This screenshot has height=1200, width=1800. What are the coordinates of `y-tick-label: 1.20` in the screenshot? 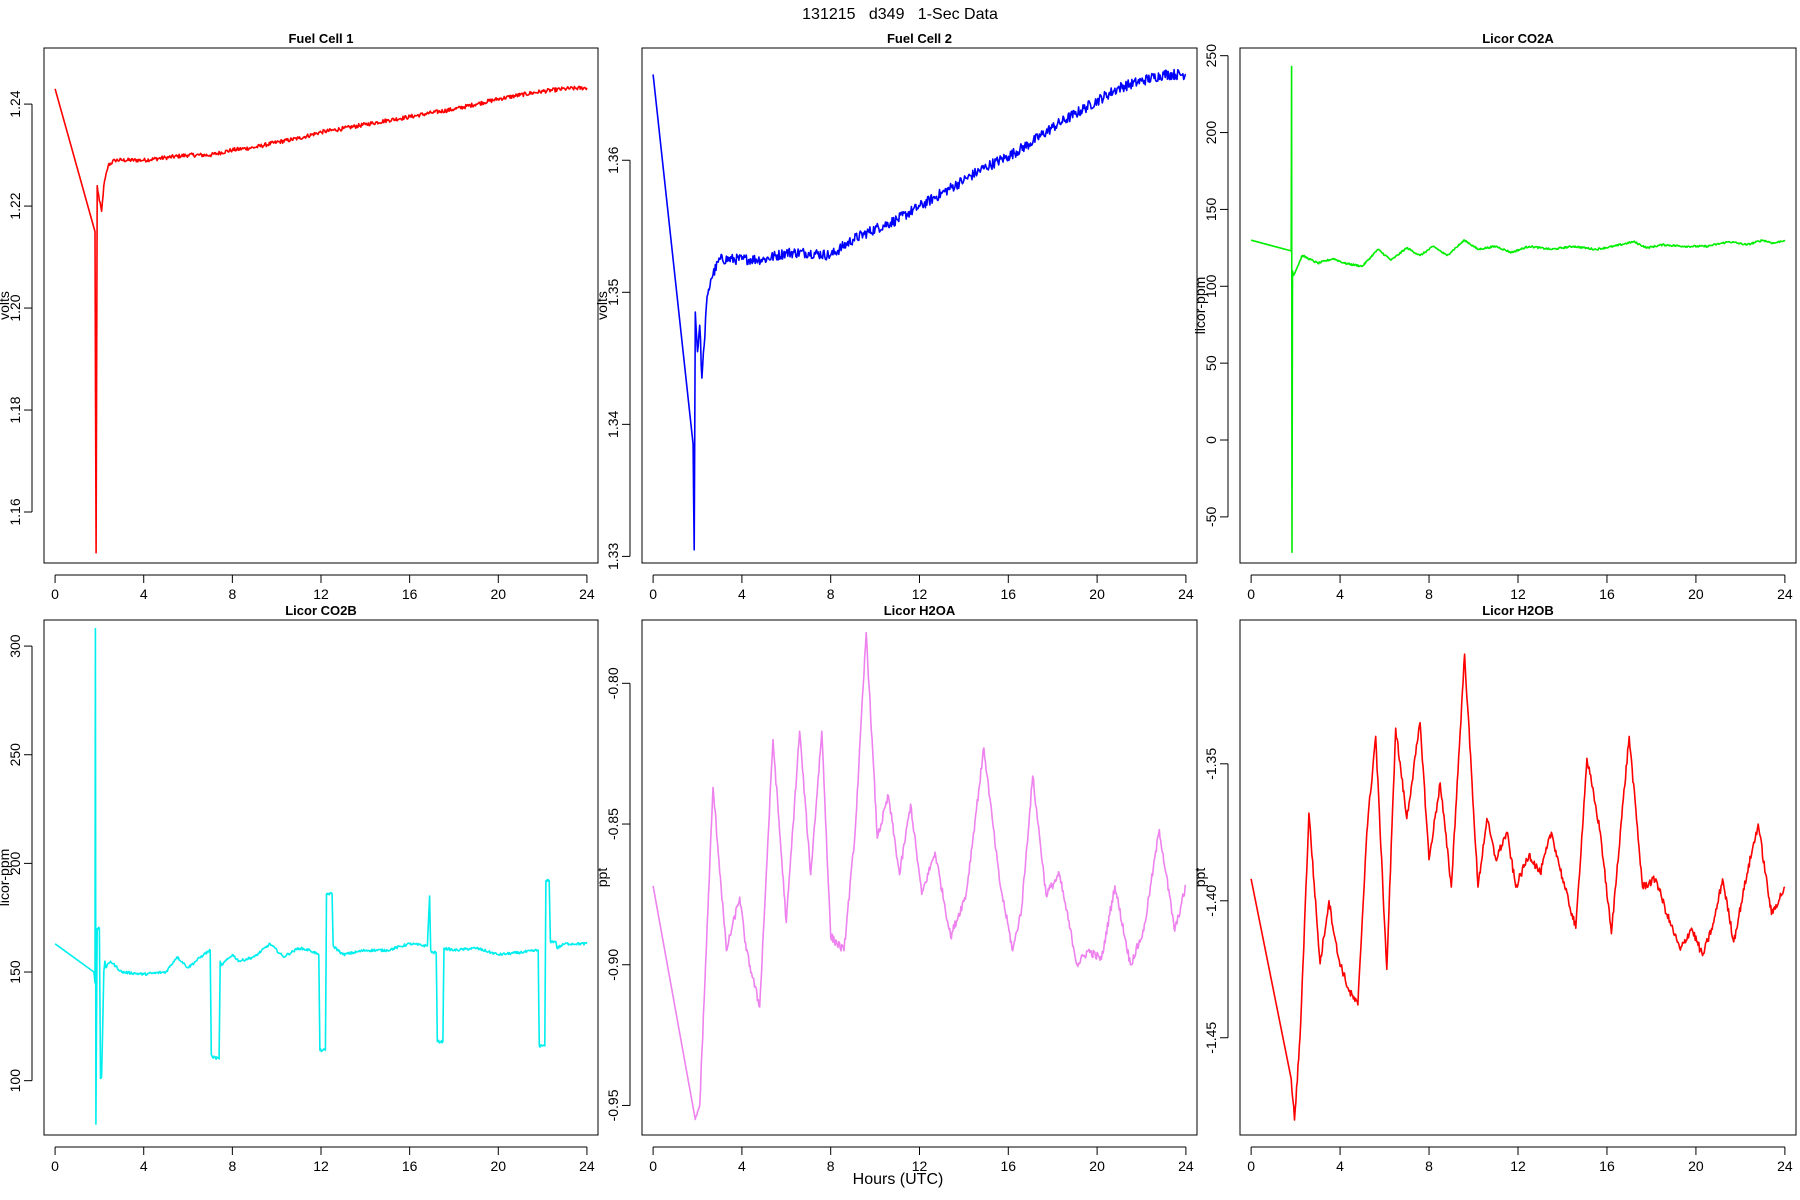 It's located at (15, 307).